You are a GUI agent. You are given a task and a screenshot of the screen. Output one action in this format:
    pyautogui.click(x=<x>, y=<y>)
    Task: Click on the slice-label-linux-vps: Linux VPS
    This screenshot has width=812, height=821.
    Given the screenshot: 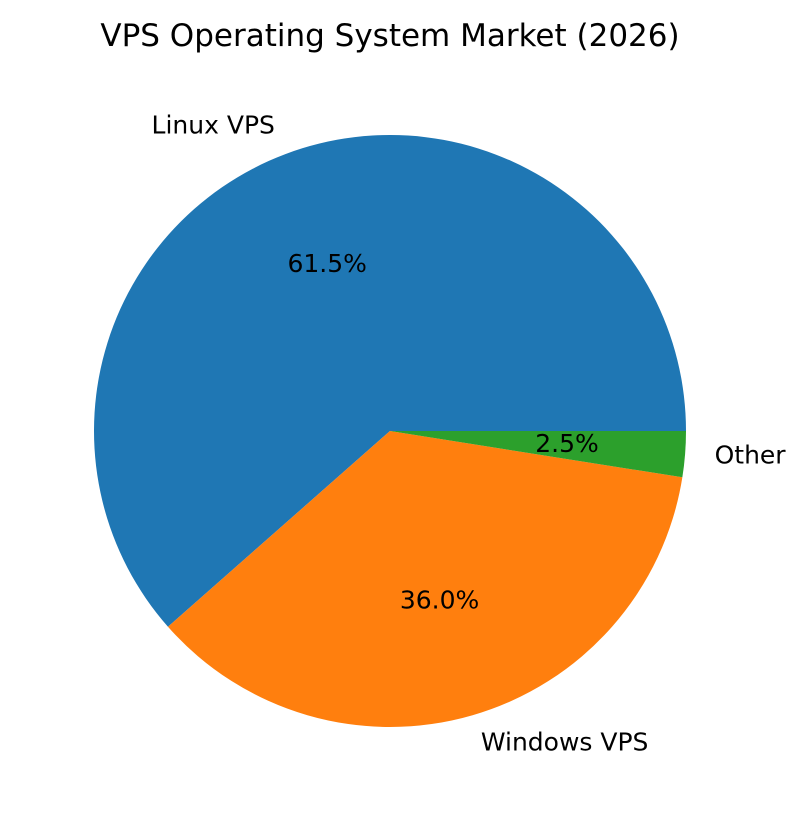 What is the action you would take?
    pyautogui.click(x=213, y=124)
    